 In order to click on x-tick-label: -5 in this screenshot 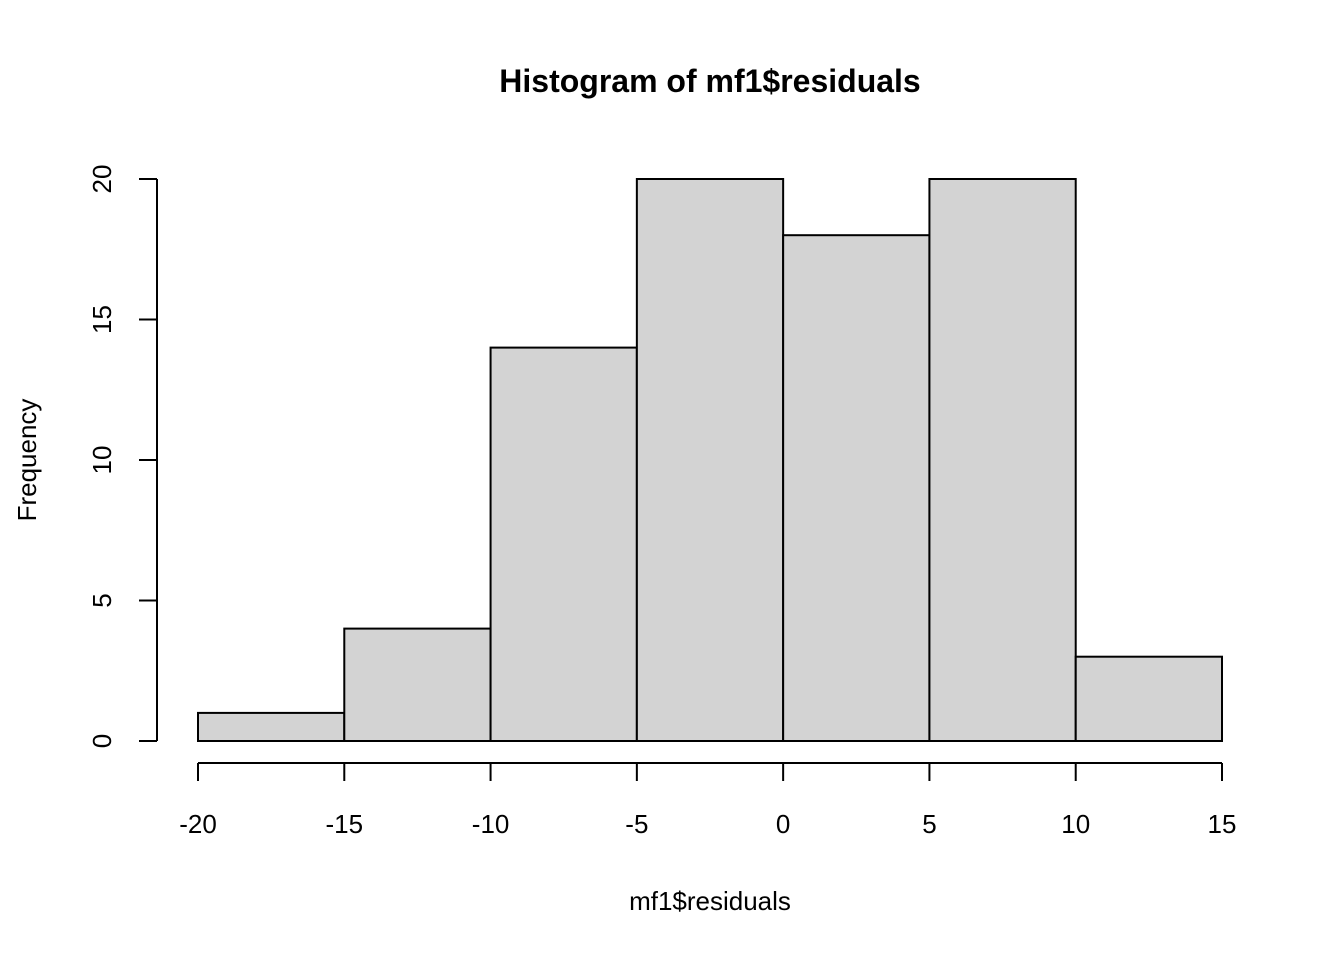, I will do `click(636, 824)`.